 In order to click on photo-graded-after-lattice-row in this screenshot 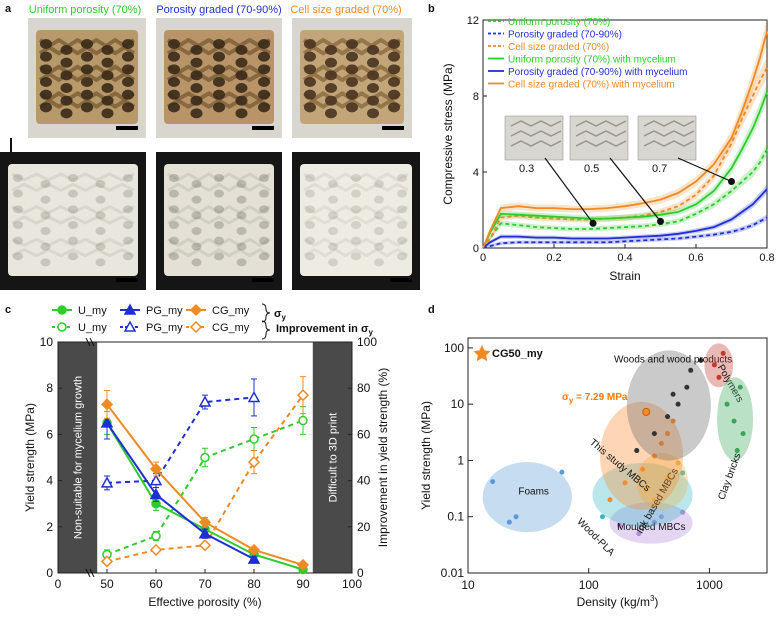, I will do `click(219, 253)`.